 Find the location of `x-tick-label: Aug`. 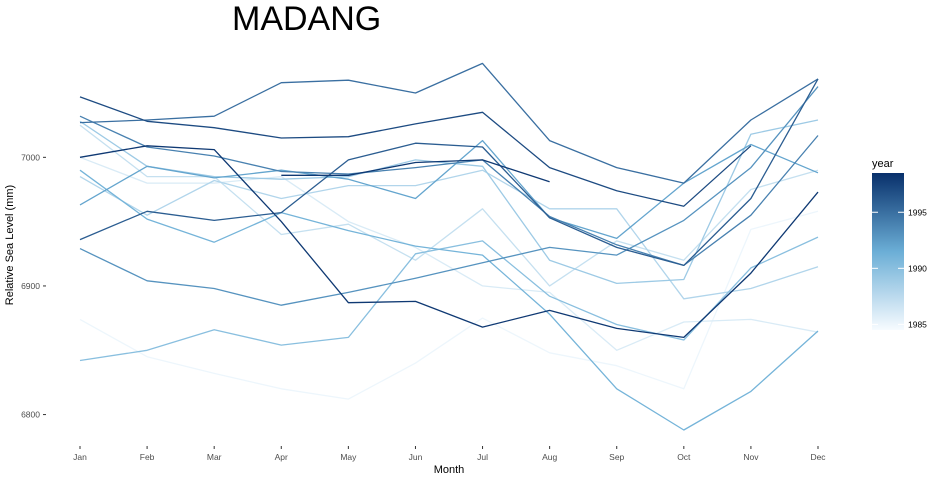

x-tick-label: Aug is located at coordinates (549, 457).